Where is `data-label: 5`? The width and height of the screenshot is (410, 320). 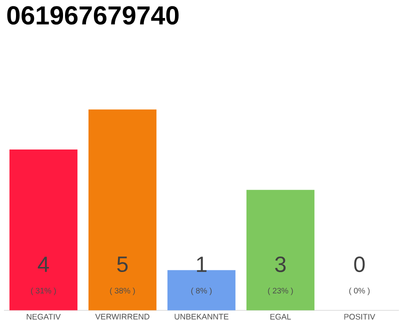
data-label: 5 is located at coordinates (122, 264).